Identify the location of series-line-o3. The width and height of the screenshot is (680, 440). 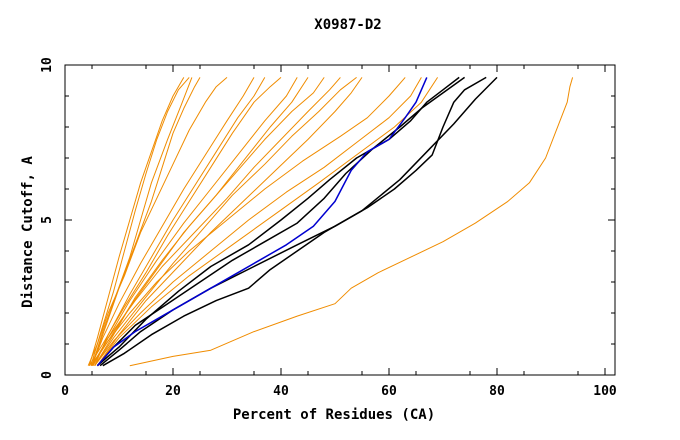
(142, 221).